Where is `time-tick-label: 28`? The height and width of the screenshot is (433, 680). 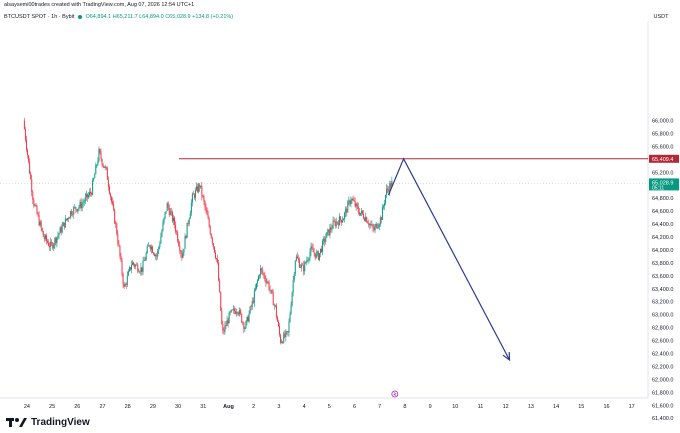 time-tick-label: 28 is located at coordinates (128, 407).